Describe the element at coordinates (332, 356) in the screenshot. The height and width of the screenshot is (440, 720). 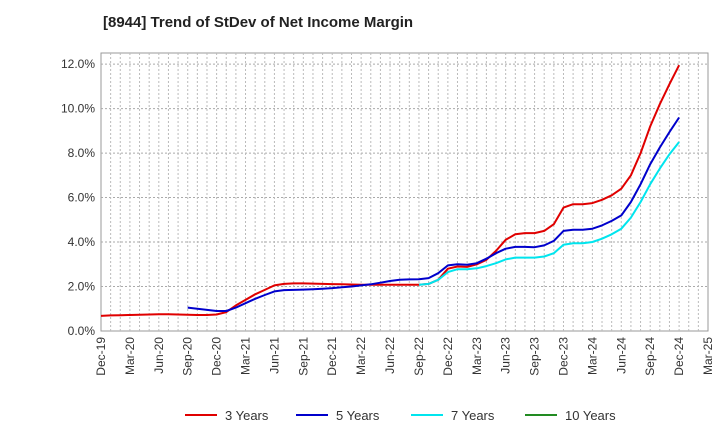
I see `x-tick-label: Dec-21` at that location.